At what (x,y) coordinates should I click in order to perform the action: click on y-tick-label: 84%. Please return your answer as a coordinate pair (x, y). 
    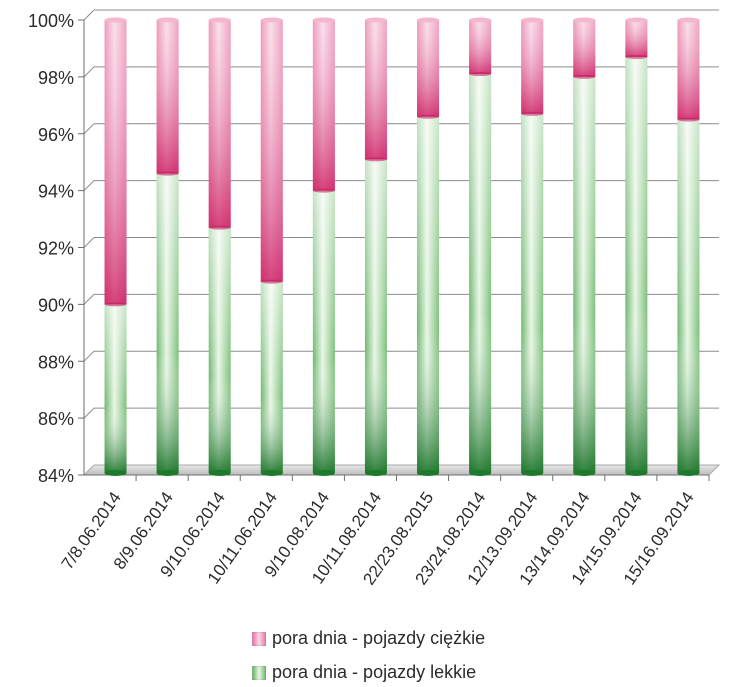
    Looking at the image, I should click on (56, 476).